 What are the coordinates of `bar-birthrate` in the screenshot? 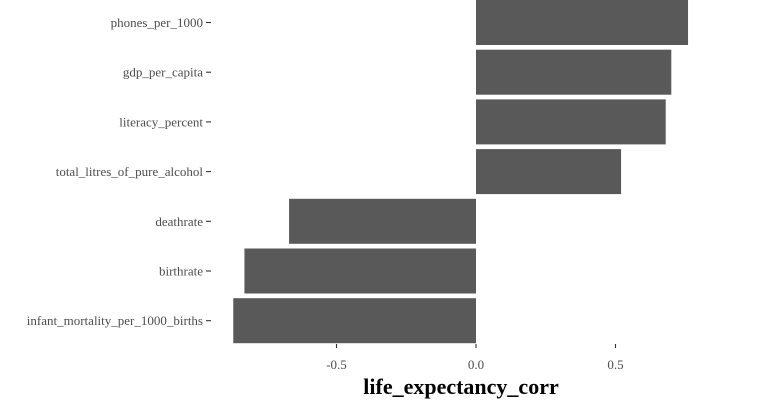 It's located at (360, 271).